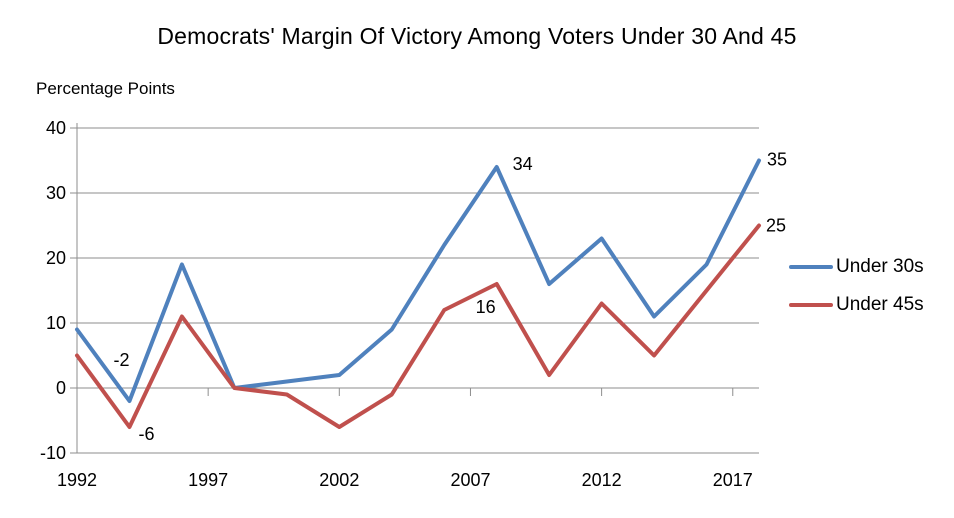 The height and width of the screenshot is (518, 954). What do you see at coordinates (56, 323) in the screenshot?
I see `ytick-label-10: 10` at bounding box center [56, 323].